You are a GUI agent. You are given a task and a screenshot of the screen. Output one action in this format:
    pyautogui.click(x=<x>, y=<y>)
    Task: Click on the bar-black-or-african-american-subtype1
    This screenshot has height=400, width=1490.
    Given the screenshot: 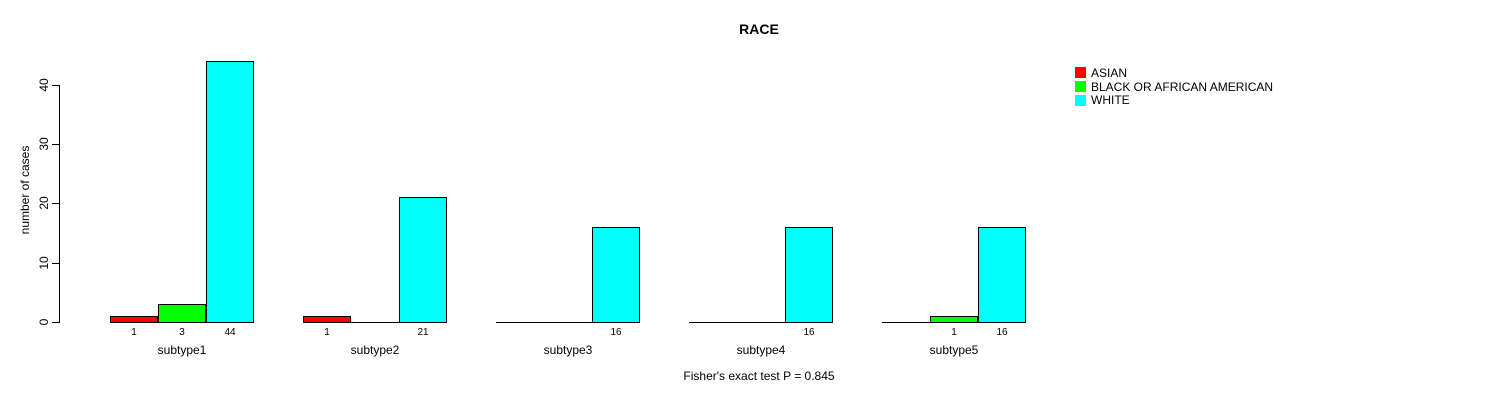 What is the action you would take?
    pyautogui.click(x=182, y=313)
    